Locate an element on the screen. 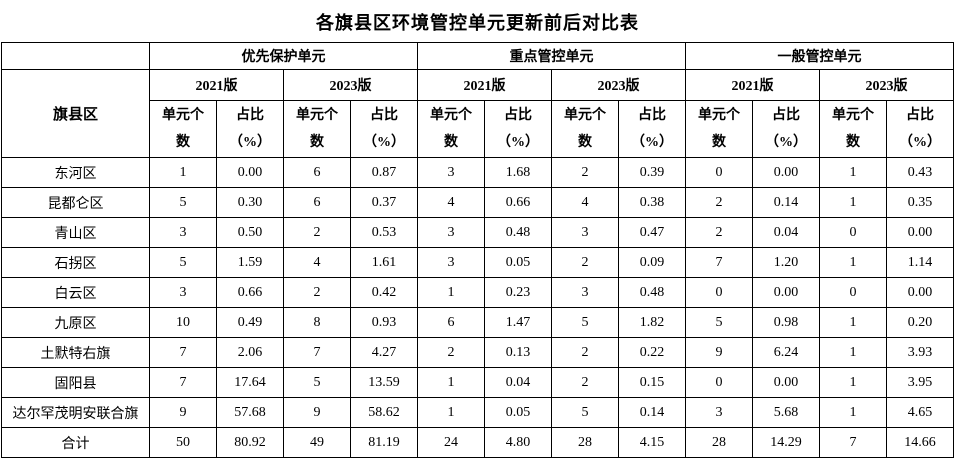  value-cell: 8 is located at coordinates (317, 322).